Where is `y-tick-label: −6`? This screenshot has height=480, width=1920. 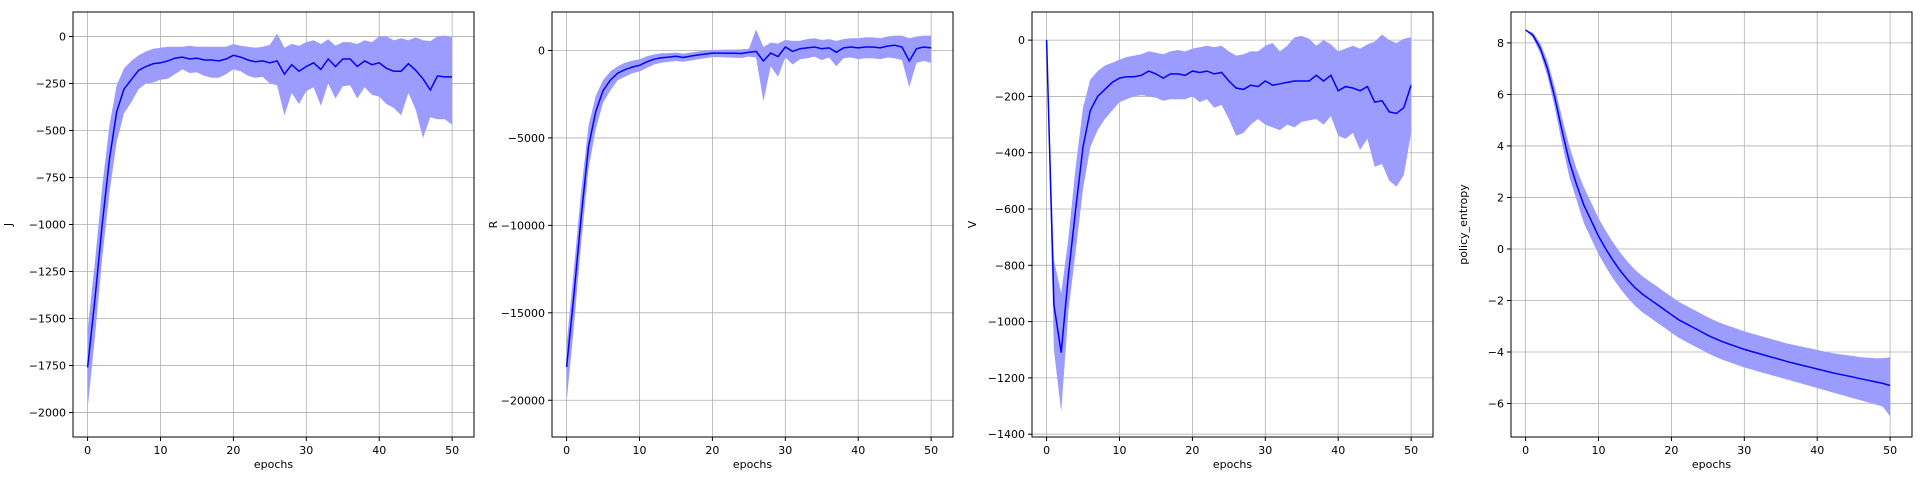 y-tick-label: −6 is located at coordinates (1496, 404).